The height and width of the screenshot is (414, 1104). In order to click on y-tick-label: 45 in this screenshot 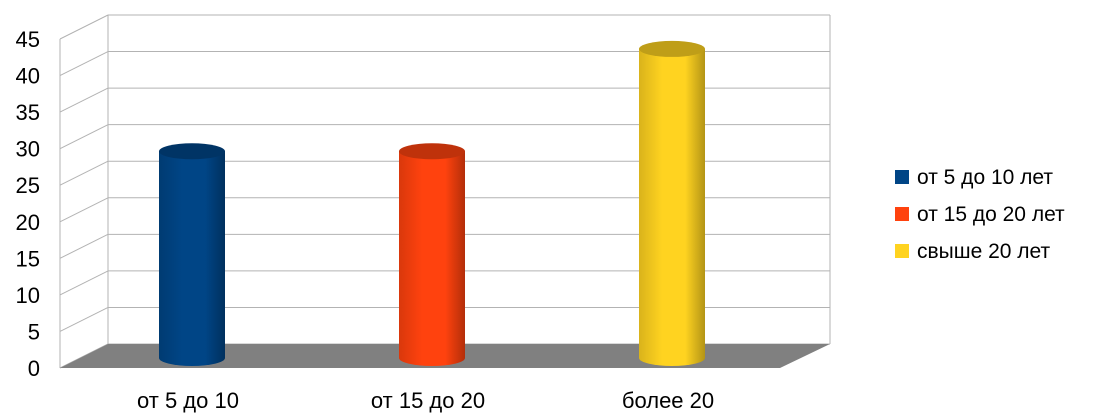, I will do `click(28, 39)`.